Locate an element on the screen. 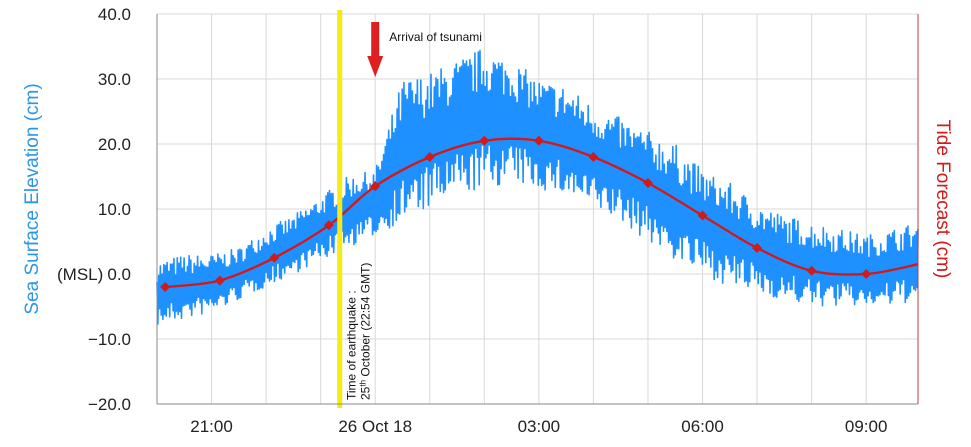  y-tick-label: 0.0 is located at coordinates (119, 274).